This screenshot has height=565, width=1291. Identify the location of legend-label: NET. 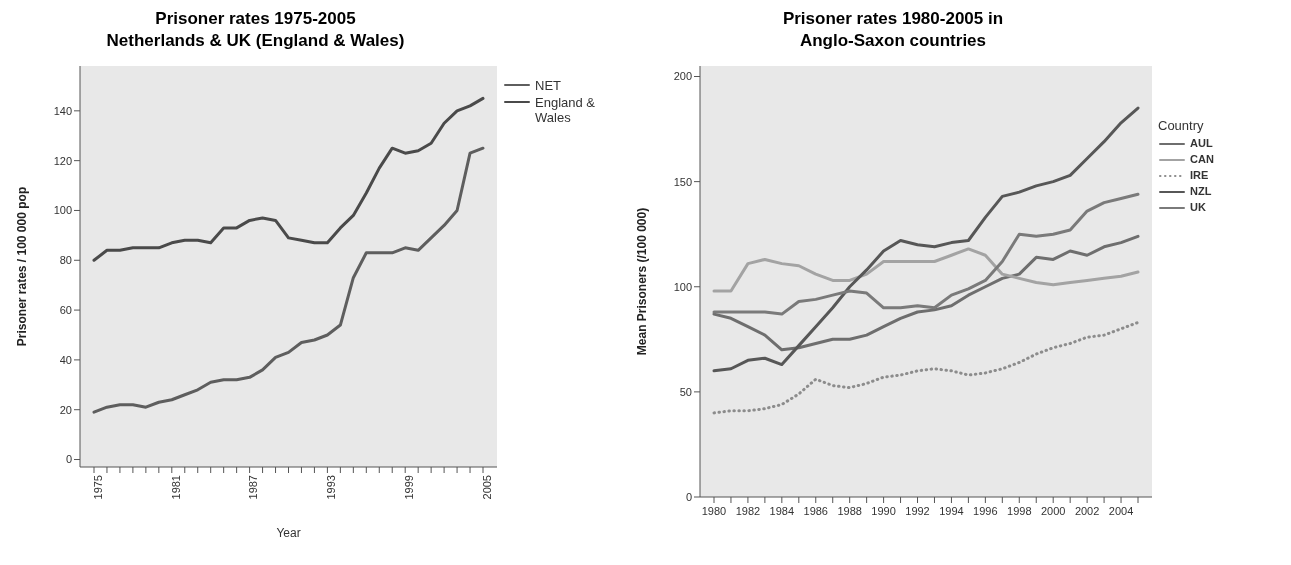
(548, 85).